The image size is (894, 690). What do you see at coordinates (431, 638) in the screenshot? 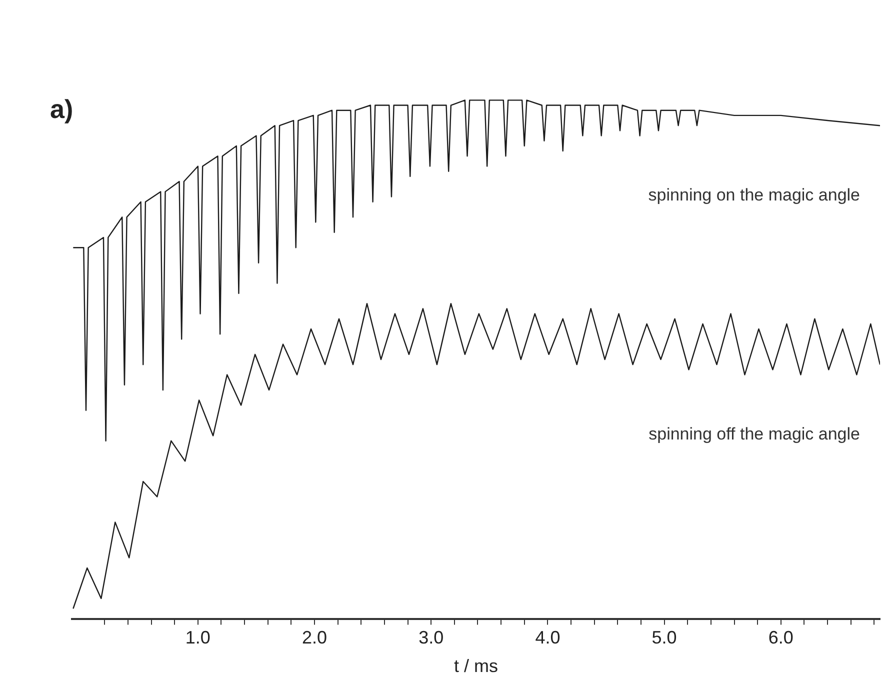
I see `x-tick-label: 3.0` at bounding box center [431, 638].